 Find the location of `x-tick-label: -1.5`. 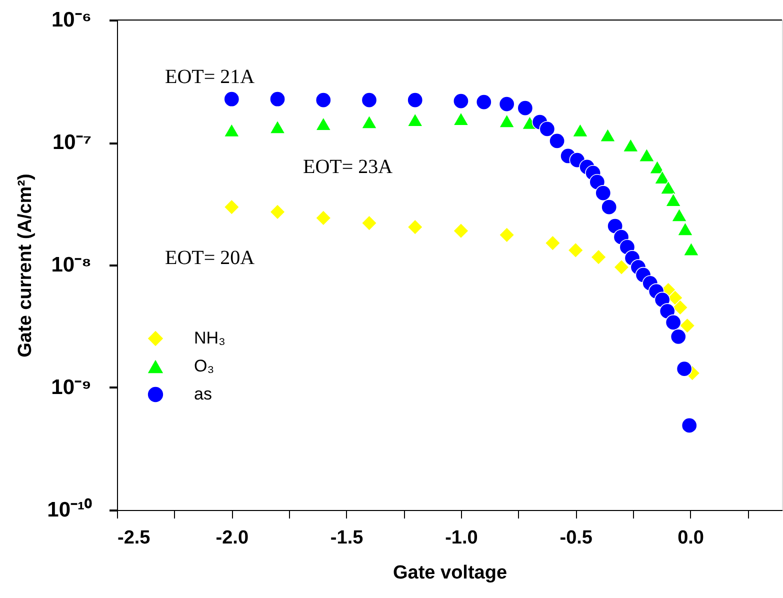

x-tick-label: -1.5 is located at coordinates (347, 538).